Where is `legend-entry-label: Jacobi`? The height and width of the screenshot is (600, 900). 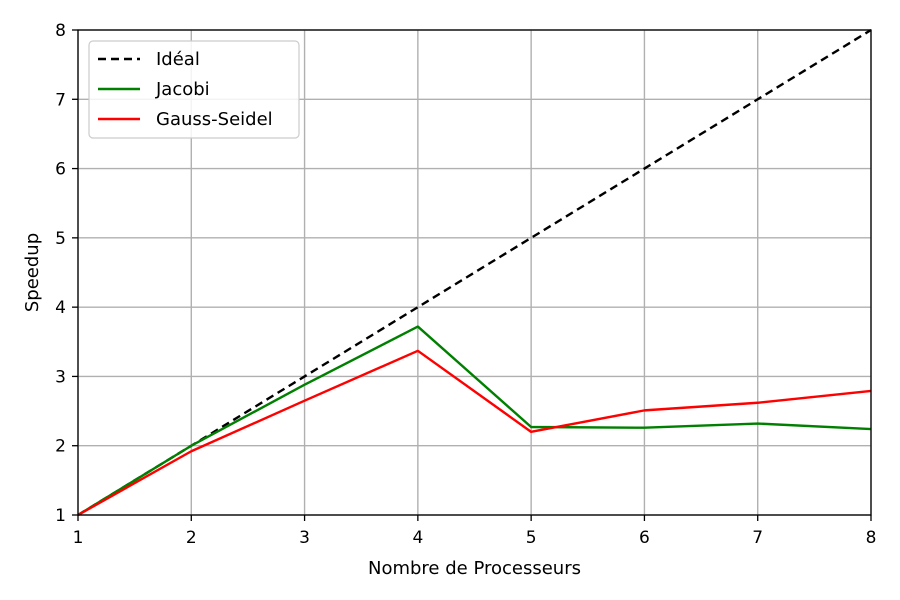 legend-entry-label: Jacobi is located at coordinates (182, 89).